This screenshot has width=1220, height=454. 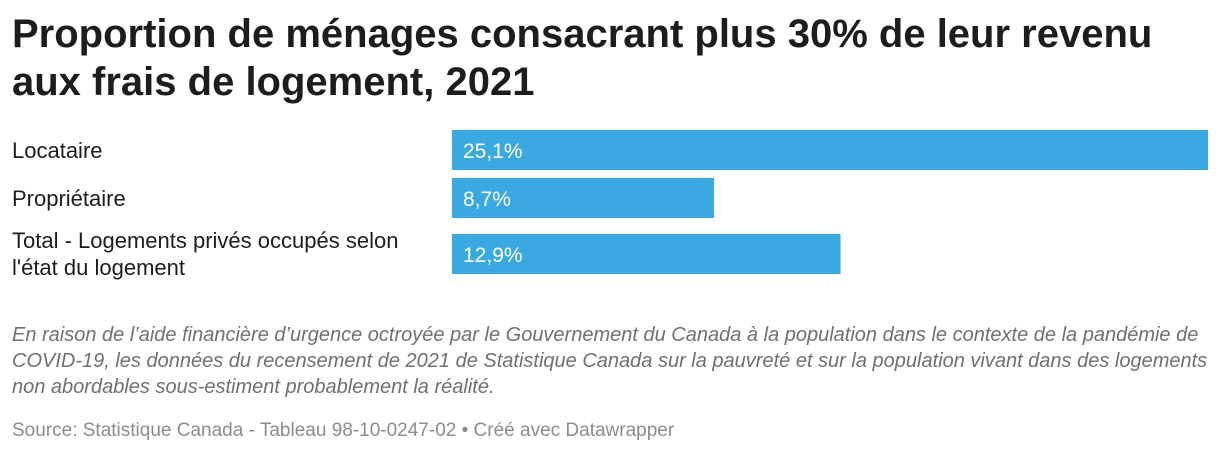 I want to click on bar-value-label-1: 8,7%, so click(x=487, y=199).